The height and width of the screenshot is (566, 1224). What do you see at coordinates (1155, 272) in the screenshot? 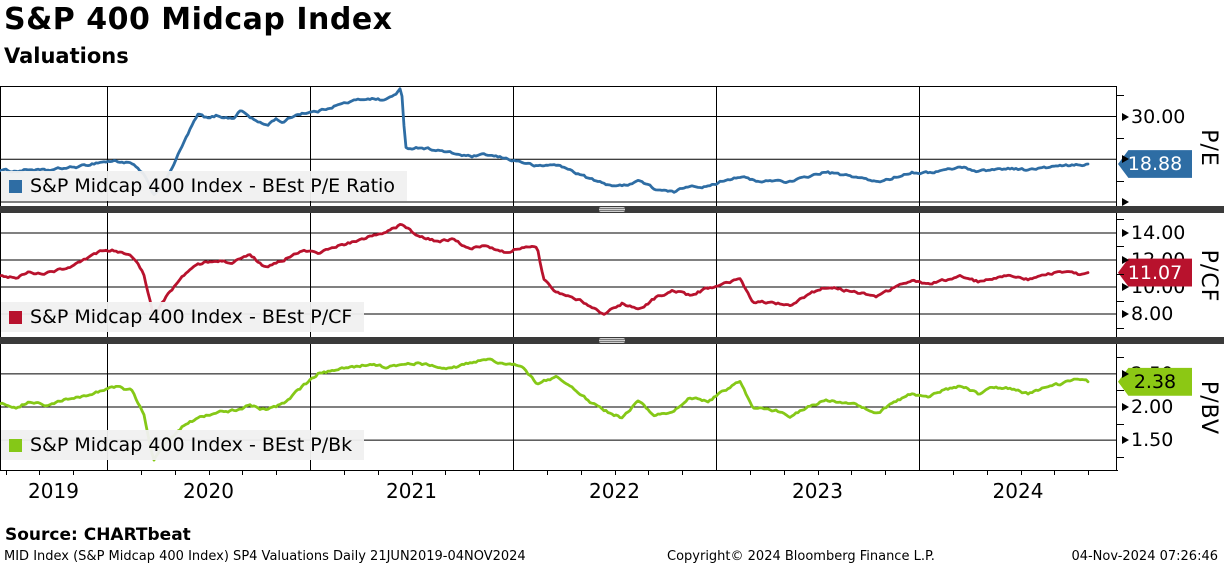
I see `pcf-last-value-badge: 11.07` at bounding box center [1155, 272].